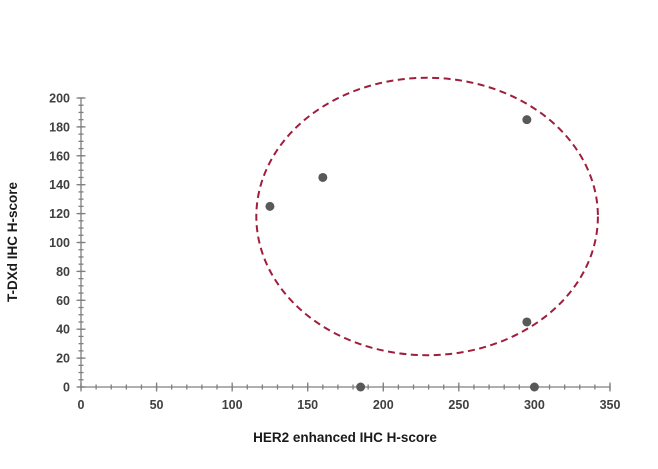  Describe the element at coordinates (59, 214) in the screenshot. I see `y-tick-label: 120` at that location.